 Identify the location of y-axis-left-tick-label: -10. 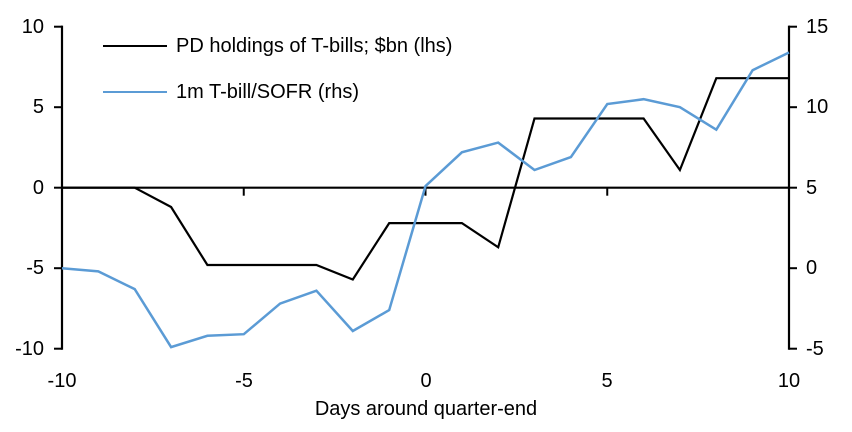
(29, 349).